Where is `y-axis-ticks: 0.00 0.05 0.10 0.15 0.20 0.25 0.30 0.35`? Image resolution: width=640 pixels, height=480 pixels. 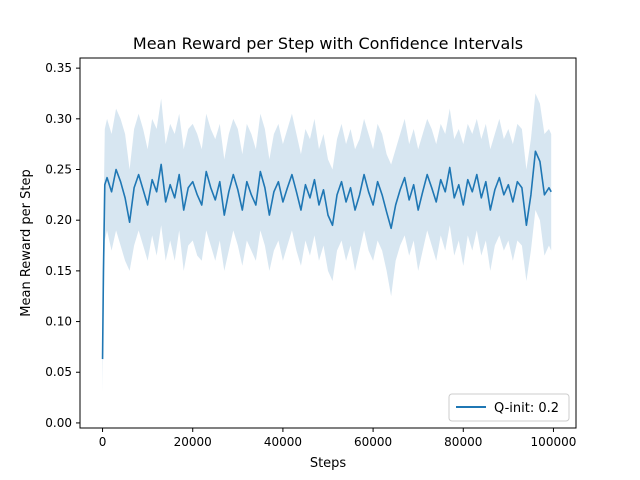 y-axis-ticks: 0.00 0.05 0.10 0.15 0.20 0.25 0.30 0.35 is located at coordinates (62, 245).